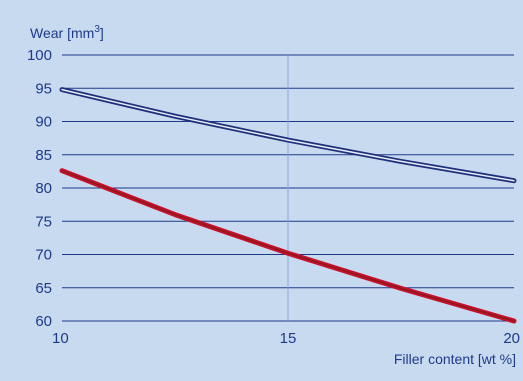 The width and height of the screenshot is (523, 381). What do you see at coordinates (97, 29) in the screenshot?
I see `y-axis-label-superscript: 3` at bounding box center [97, 29].